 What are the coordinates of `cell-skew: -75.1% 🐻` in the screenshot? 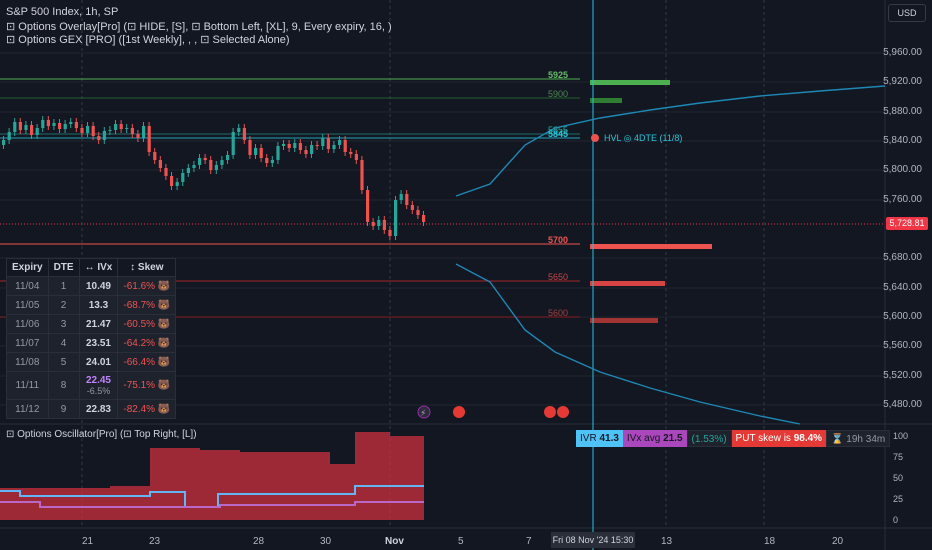 It's located at (147, 385).